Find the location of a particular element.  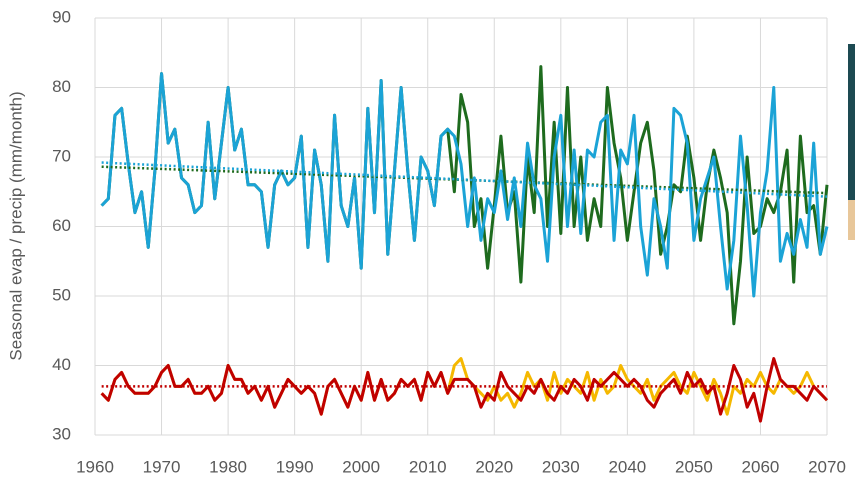

data-line is located at coordinates (464, 390).